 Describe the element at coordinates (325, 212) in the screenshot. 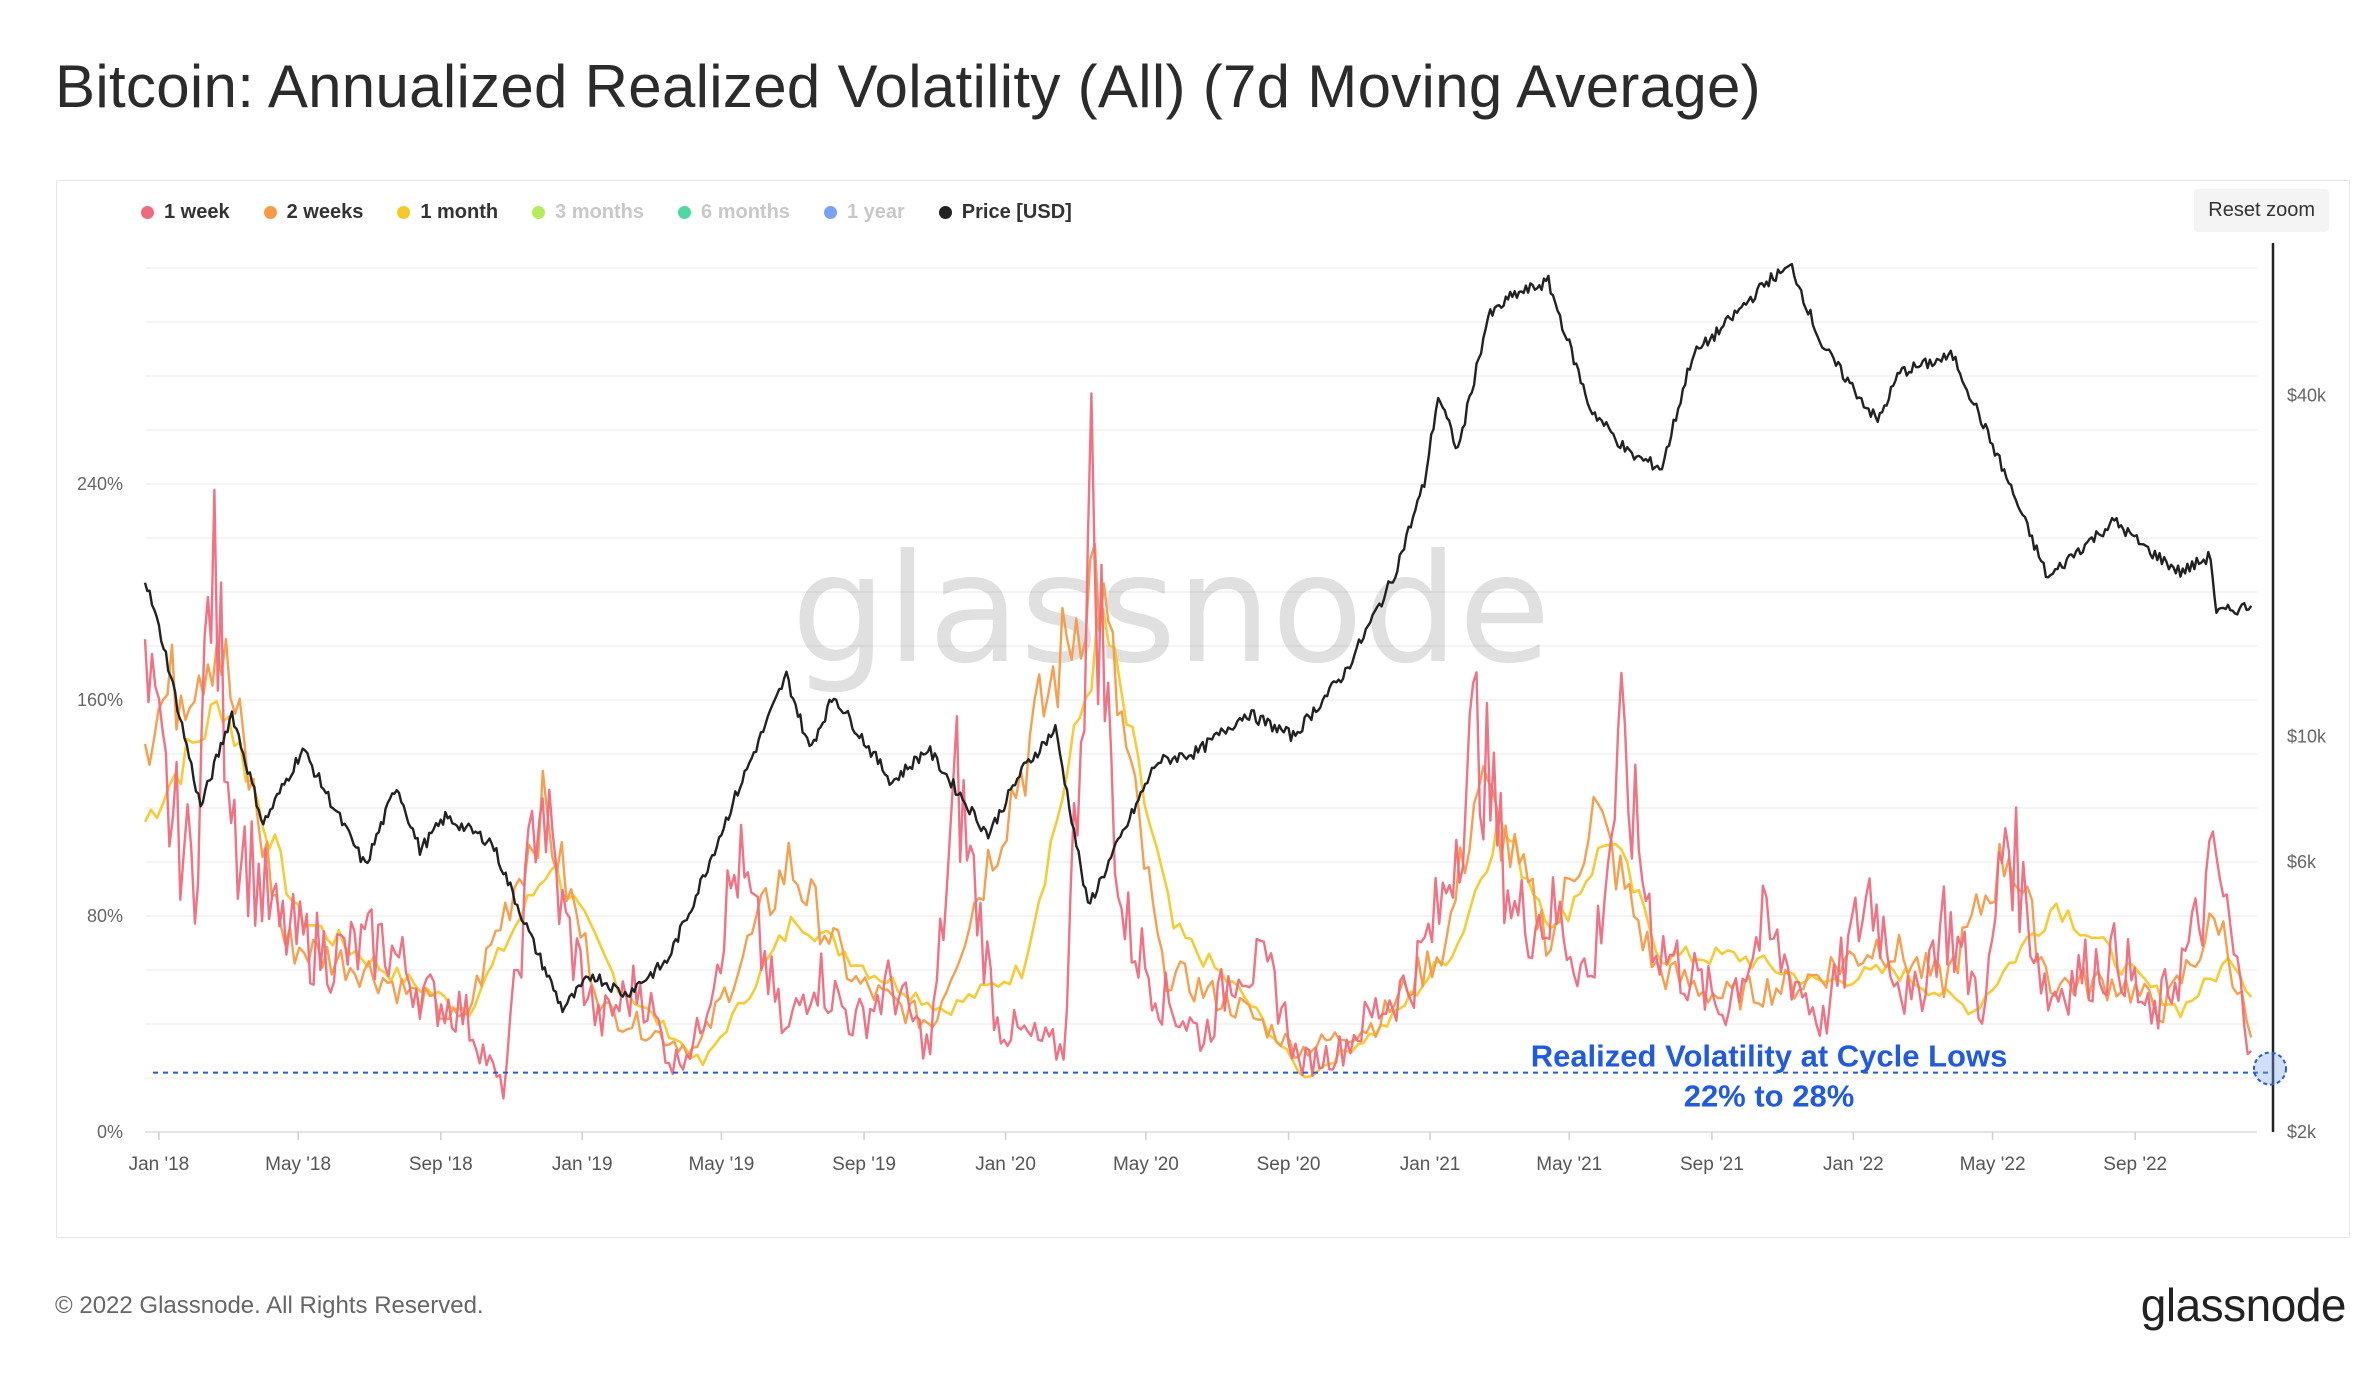

I see `legend-label: 2 weeks` at that location.